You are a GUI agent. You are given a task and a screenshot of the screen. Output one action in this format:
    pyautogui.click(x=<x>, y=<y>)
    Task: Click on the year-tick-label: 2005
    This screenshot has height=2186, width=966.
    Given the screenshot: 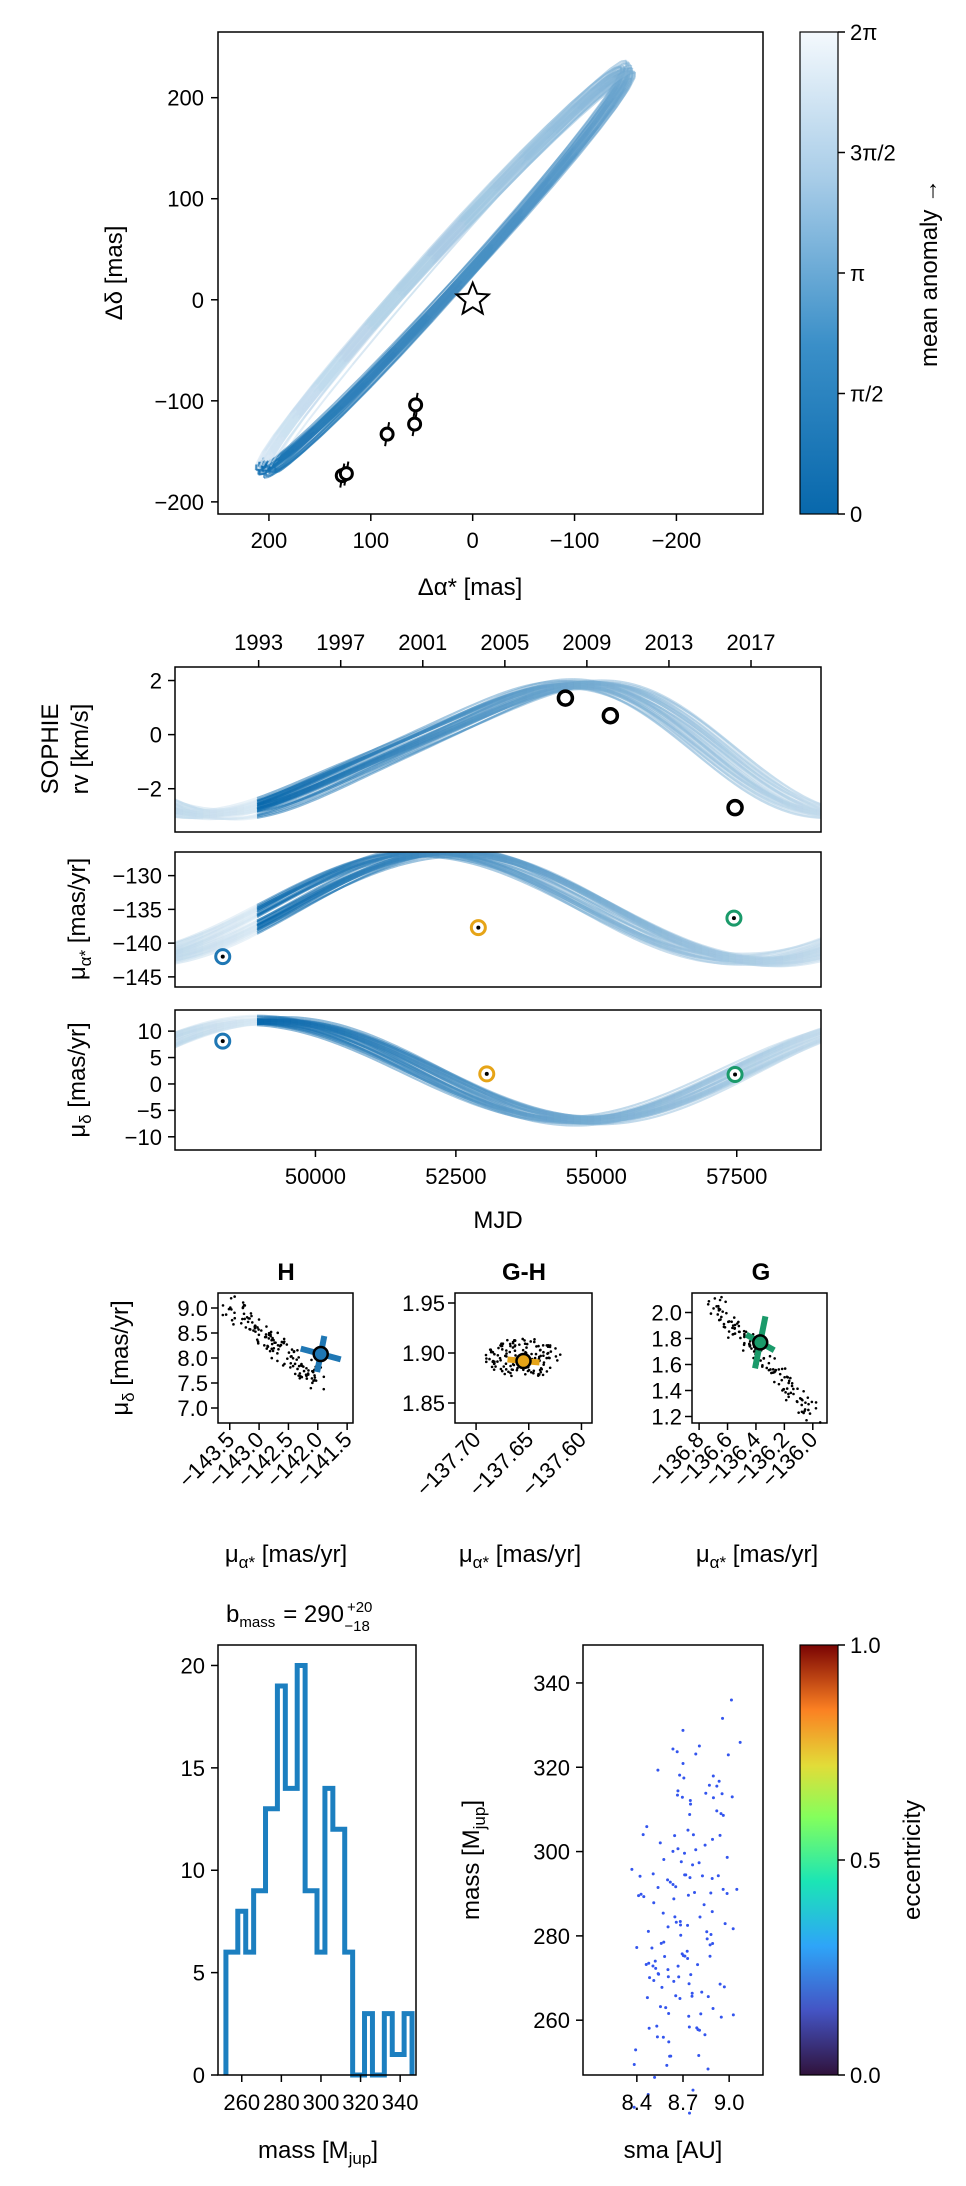 What is the action you would take?
    pyautogui.click(x=504, y=642)
    